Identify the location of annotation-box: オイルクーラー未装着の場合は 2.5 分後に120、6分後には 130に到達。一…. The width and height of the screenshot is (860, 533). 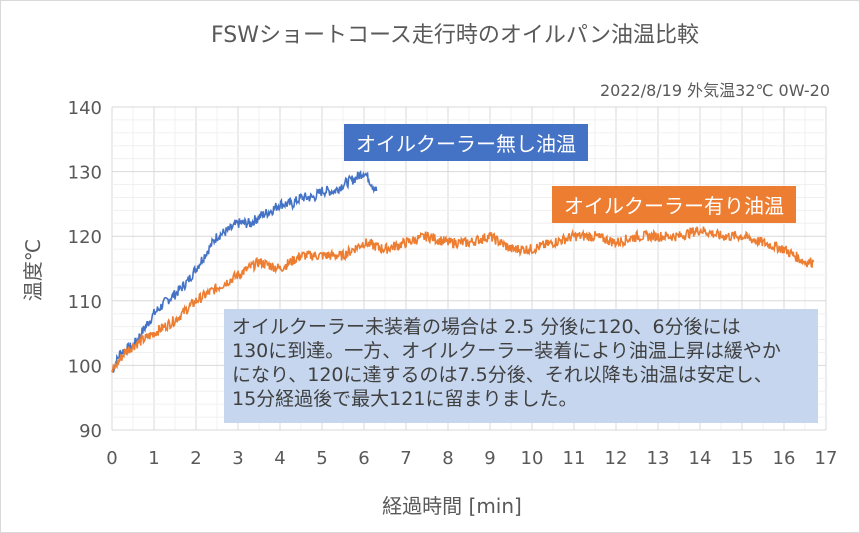
(521, 366).